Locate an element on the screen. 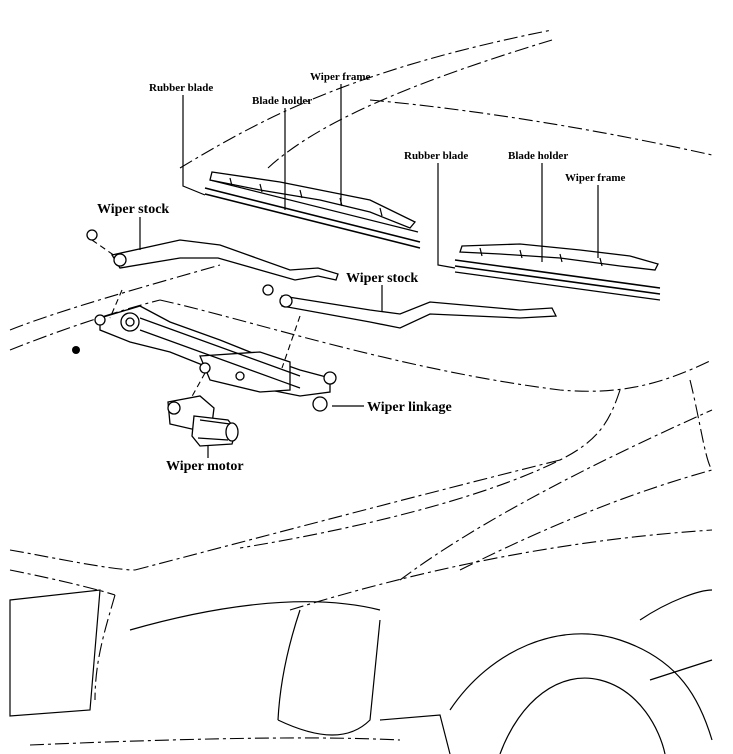  right-wiper-frame-label: Wiper frame is located at coordinates (595, 178).